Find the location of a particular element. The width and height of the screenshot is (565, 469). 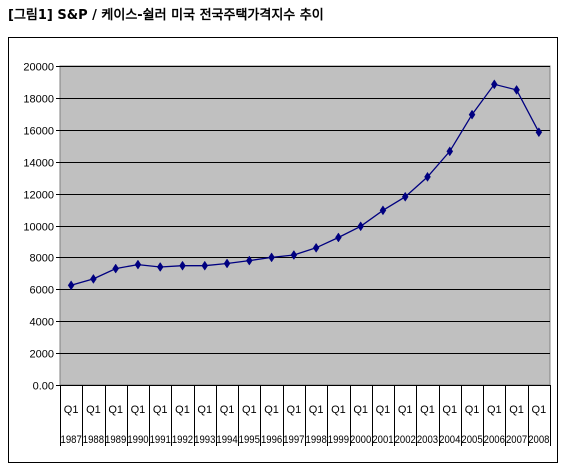

x-tick-label-year: 1992 is located at coordinates (182, 440).